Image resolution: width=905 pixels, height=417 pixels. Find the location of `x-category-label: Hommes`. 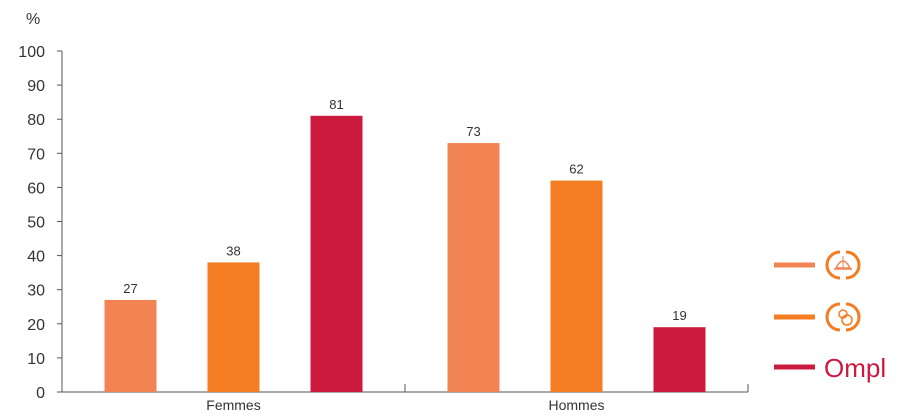

x-category-label: Hommes is located at coordinates (576, 405).